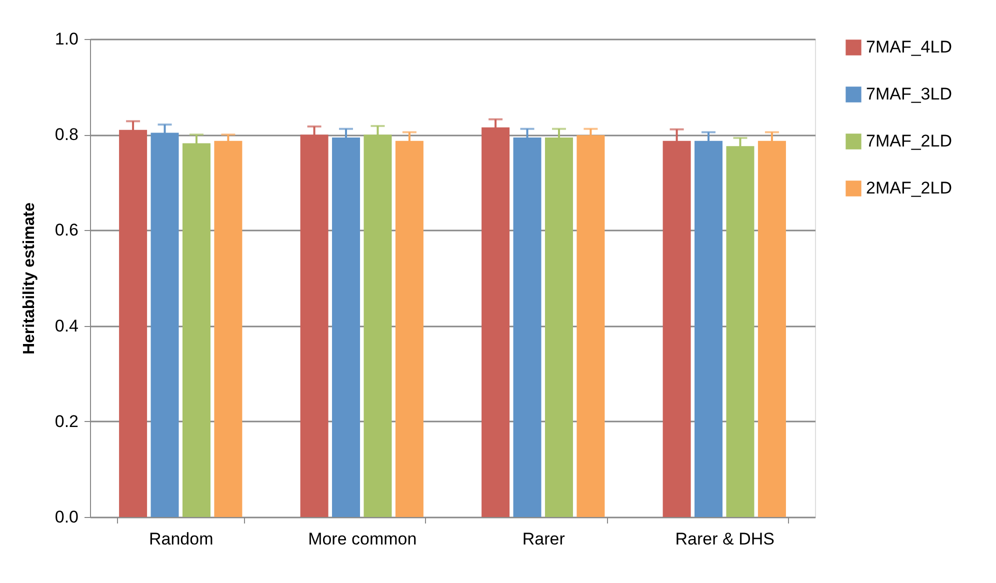 The height and width of the screenshot is (583, 996). What do you see at coordinates (544, 539) in the screenshot?
I see `x-tick-label: Rarer` at bounding box center [544, 539].